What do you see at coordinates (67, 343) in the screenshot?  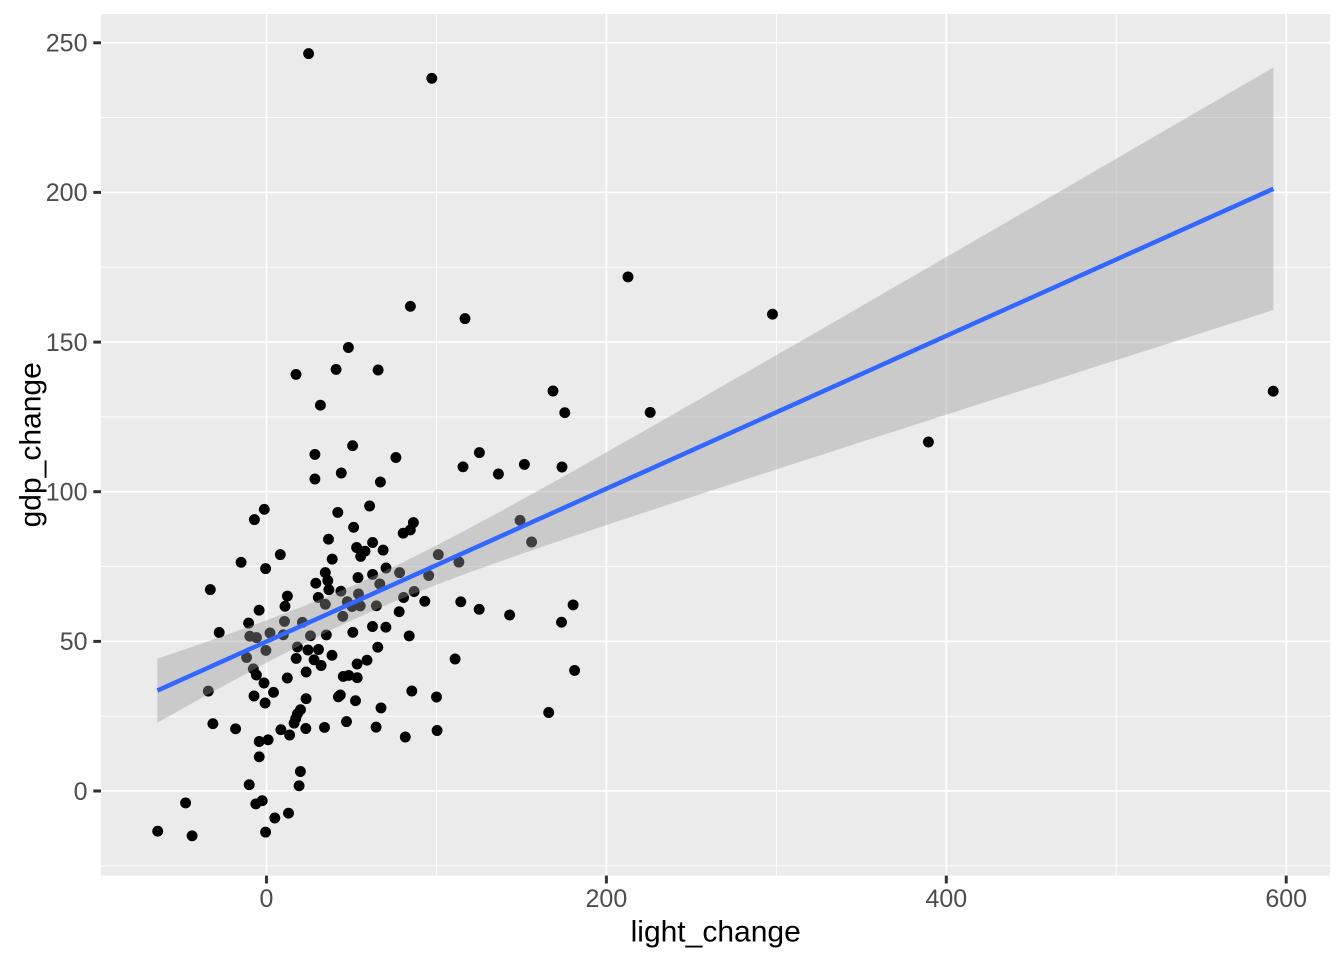 I see `svg-text: 150` at bounding box center [67, 343].